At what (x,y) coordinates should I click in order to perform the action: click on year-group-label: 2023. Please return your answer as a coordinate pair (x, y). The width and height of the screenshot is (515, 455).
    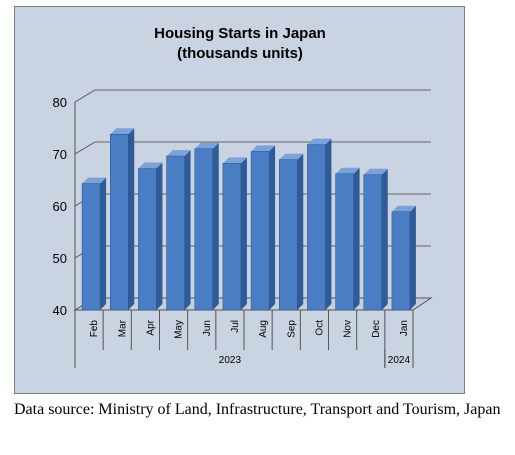
    Looking at the image, I should click on (230, 360).